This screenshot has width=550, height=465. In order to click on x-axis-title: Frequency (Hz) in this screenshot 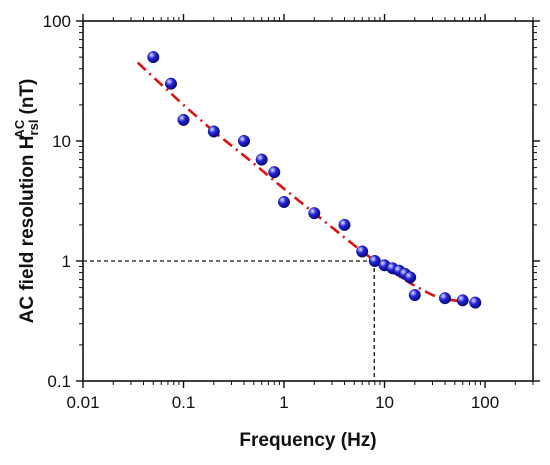, I will do `click(307, 440)`.